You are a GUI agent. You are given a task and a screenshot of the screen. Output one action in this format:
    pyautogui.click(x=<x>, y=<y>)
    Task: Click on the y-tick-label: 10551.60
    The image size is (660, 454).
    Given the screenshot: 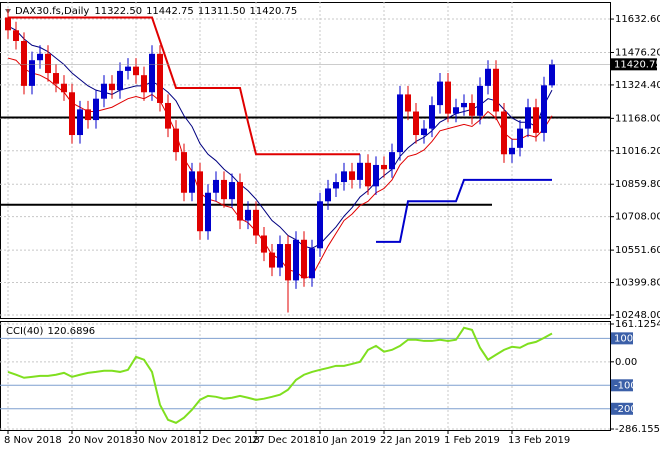 What is the action you would take?
    pyautogui.click(x=637, y=250)
    